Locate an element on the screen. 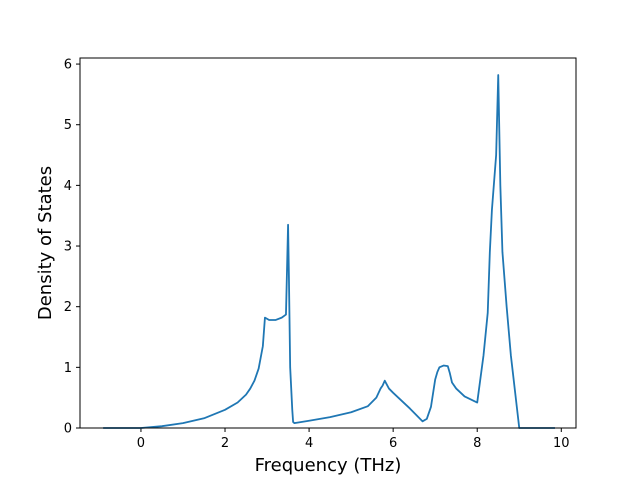 This screenshot has width=640, height=480. y-axis-ticks: 0 1 2 3 4 5 6 is located at coordinates (72, 247).